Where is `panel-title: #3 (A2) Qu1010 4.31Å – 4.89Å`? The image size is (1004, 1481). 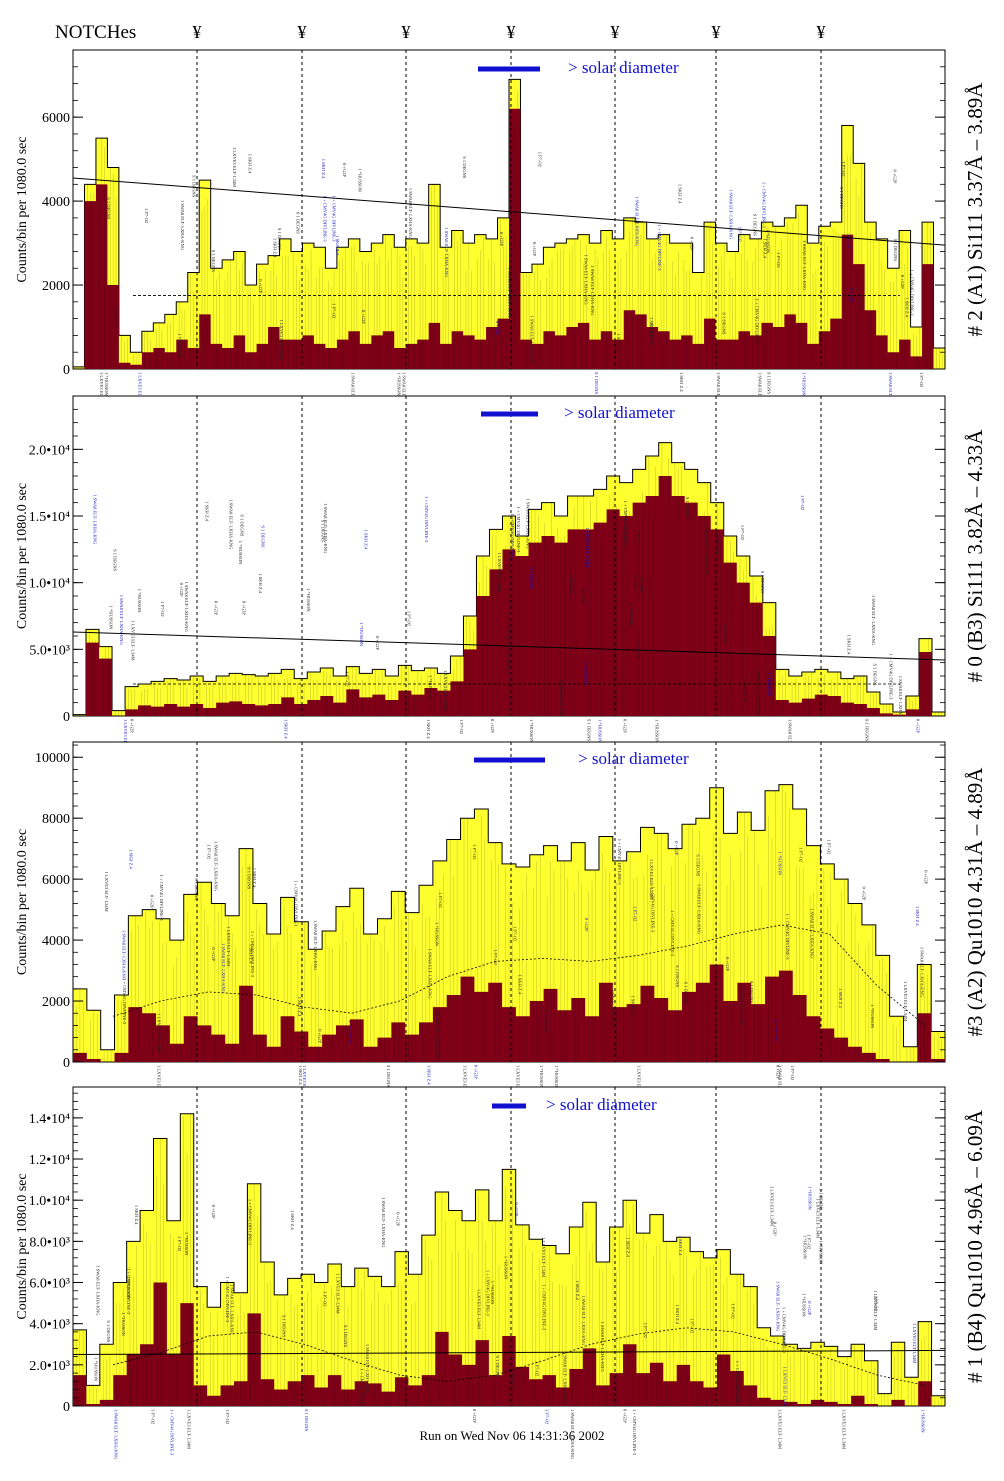
panel-title: #3 (A2) Qu1010 4.31Å – 4.89Å is located at coordinates (975, 902).